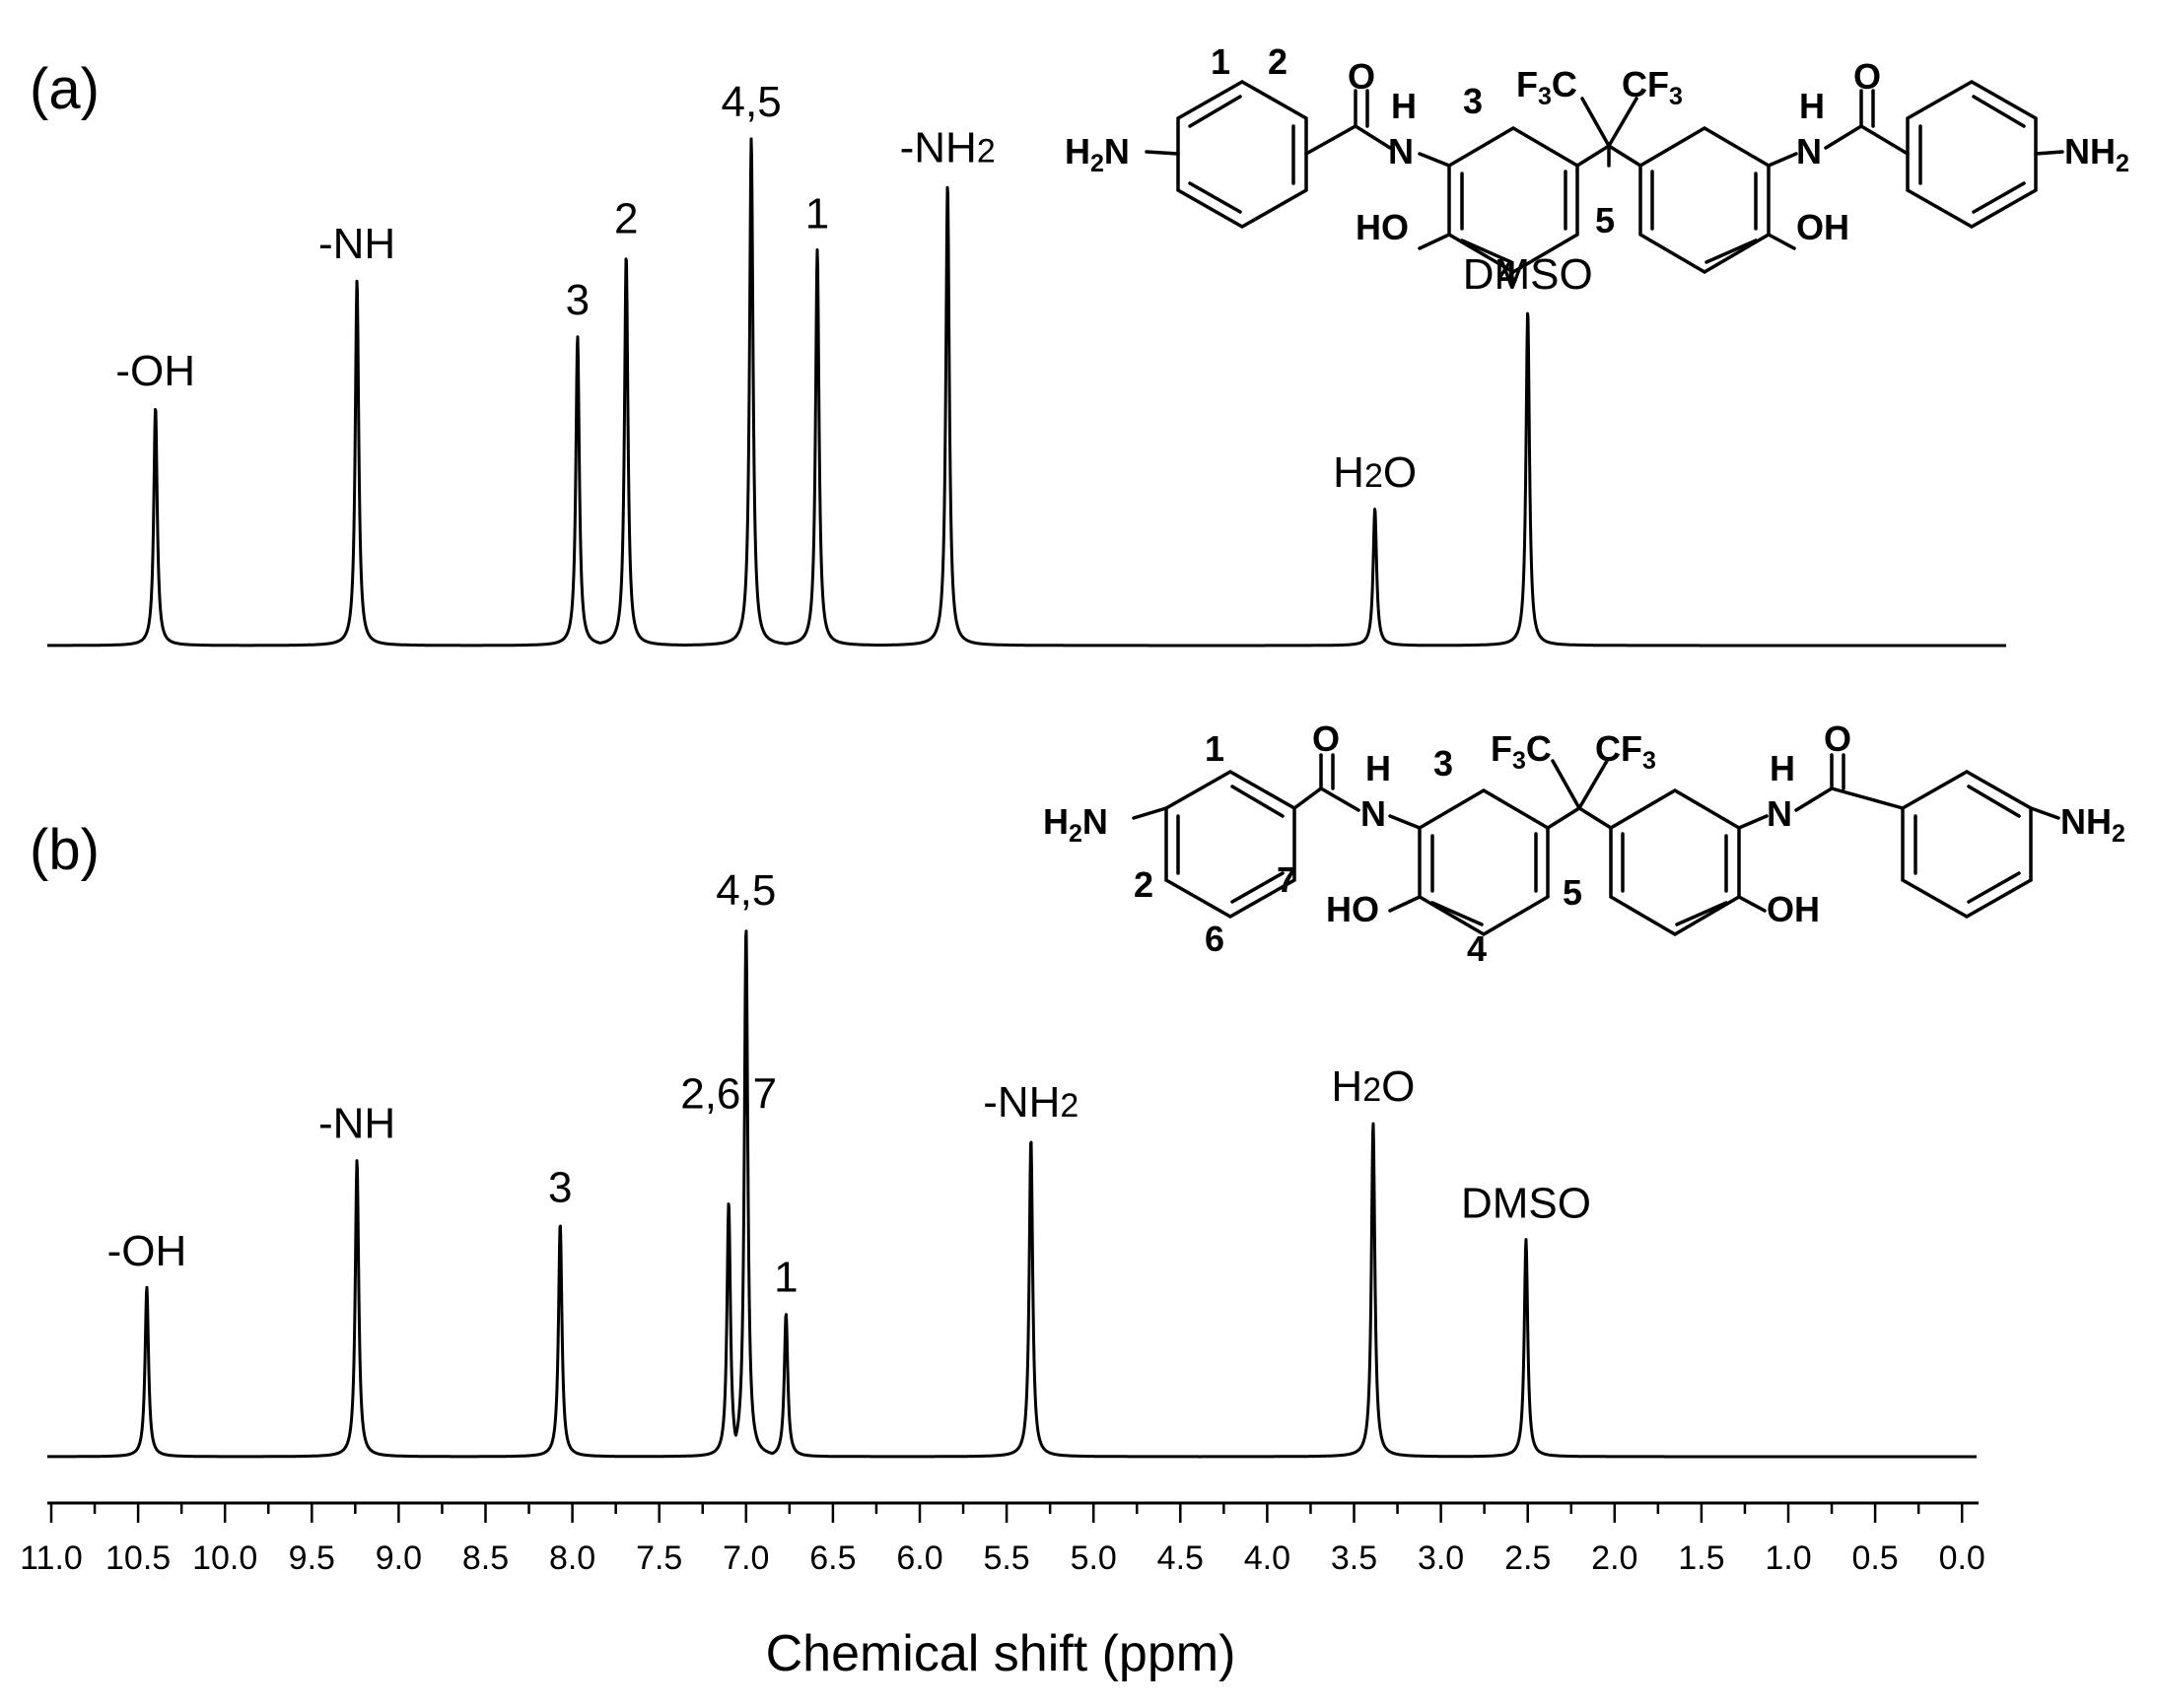 Image resolution: width=2157 pixels, height=1708 pixels. I want to click on ring-number-a-1: 1, so click(1220, 62).